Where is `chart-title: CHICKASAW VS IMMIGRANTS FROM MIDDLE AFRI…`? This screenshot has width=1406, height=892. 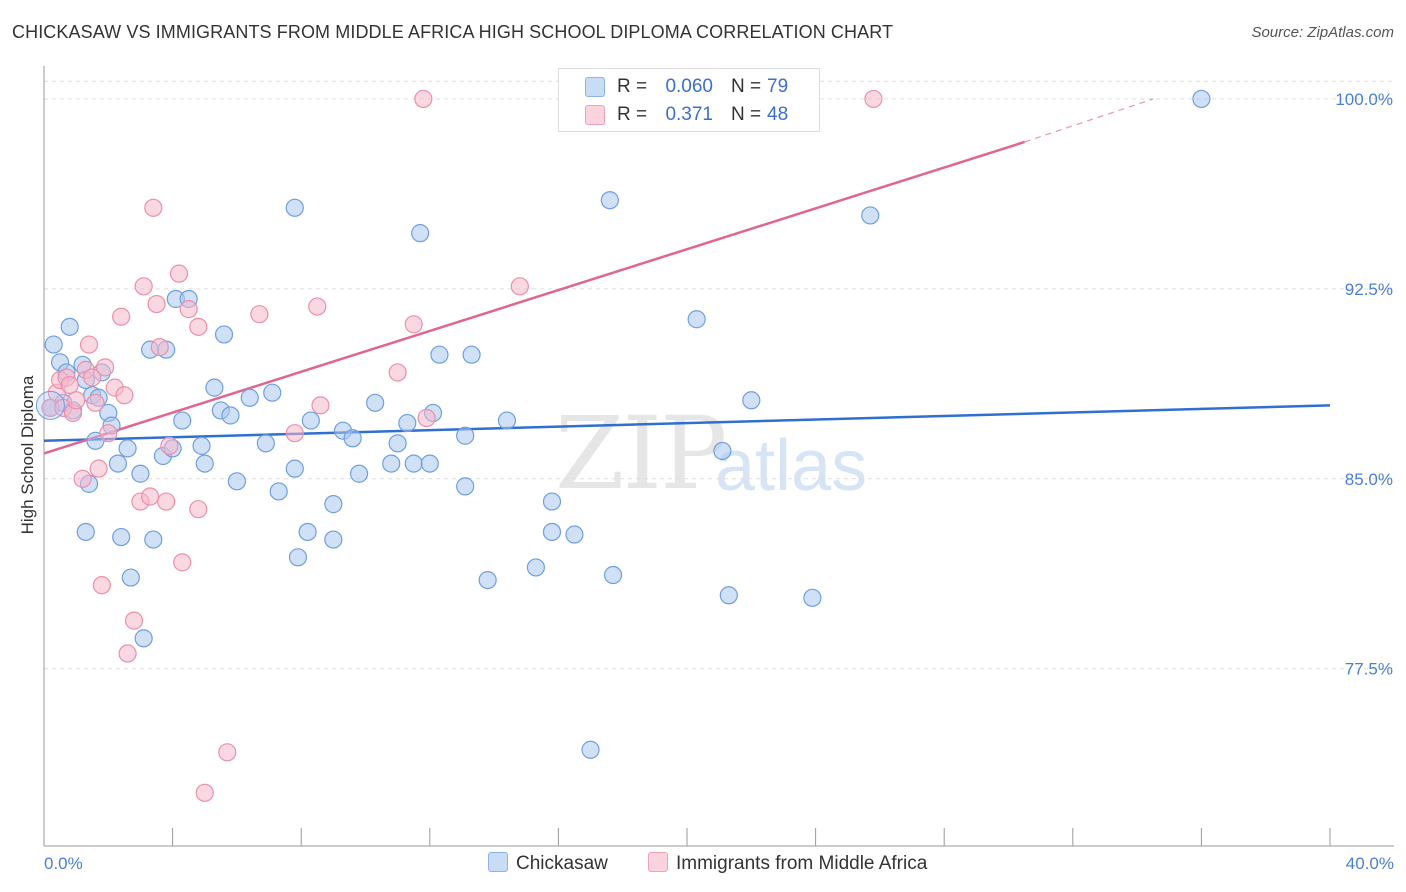 chart-title: CHICKASAW VS IMMIGRANTS FROM MIDDLE AFRI… is located at coordinates (453, 32).